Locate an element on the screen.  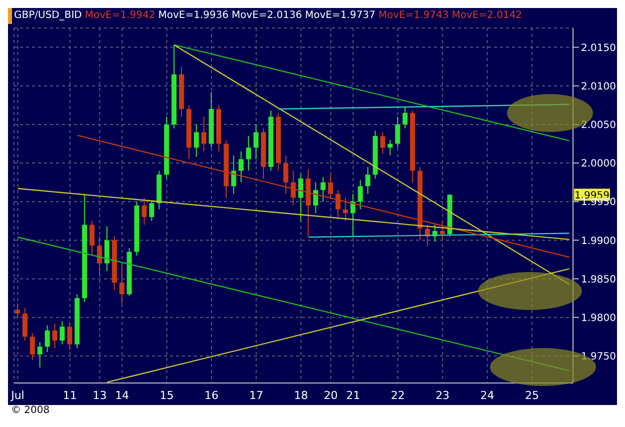
y-tick-label: 2.0150 is located at coordinates (598, 48).